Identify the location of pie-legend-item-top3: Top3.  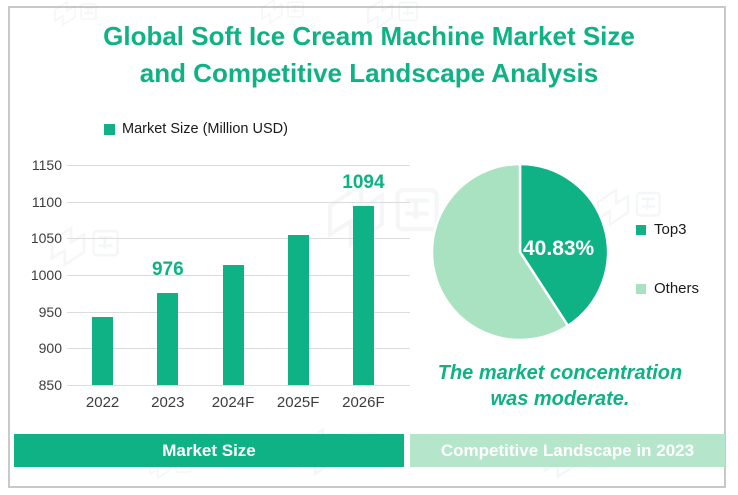
(661, 229).